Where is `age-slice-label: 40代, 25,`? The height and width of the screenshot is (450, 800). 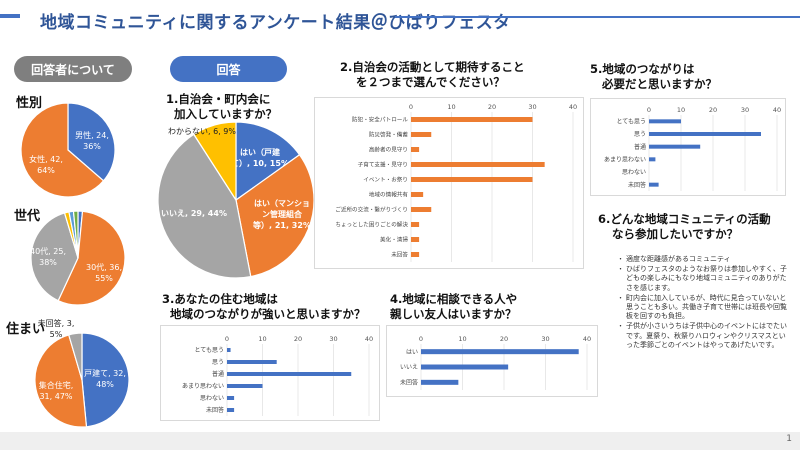
age-slice-label: 40代, 25, is located at coordinates (48, 251).